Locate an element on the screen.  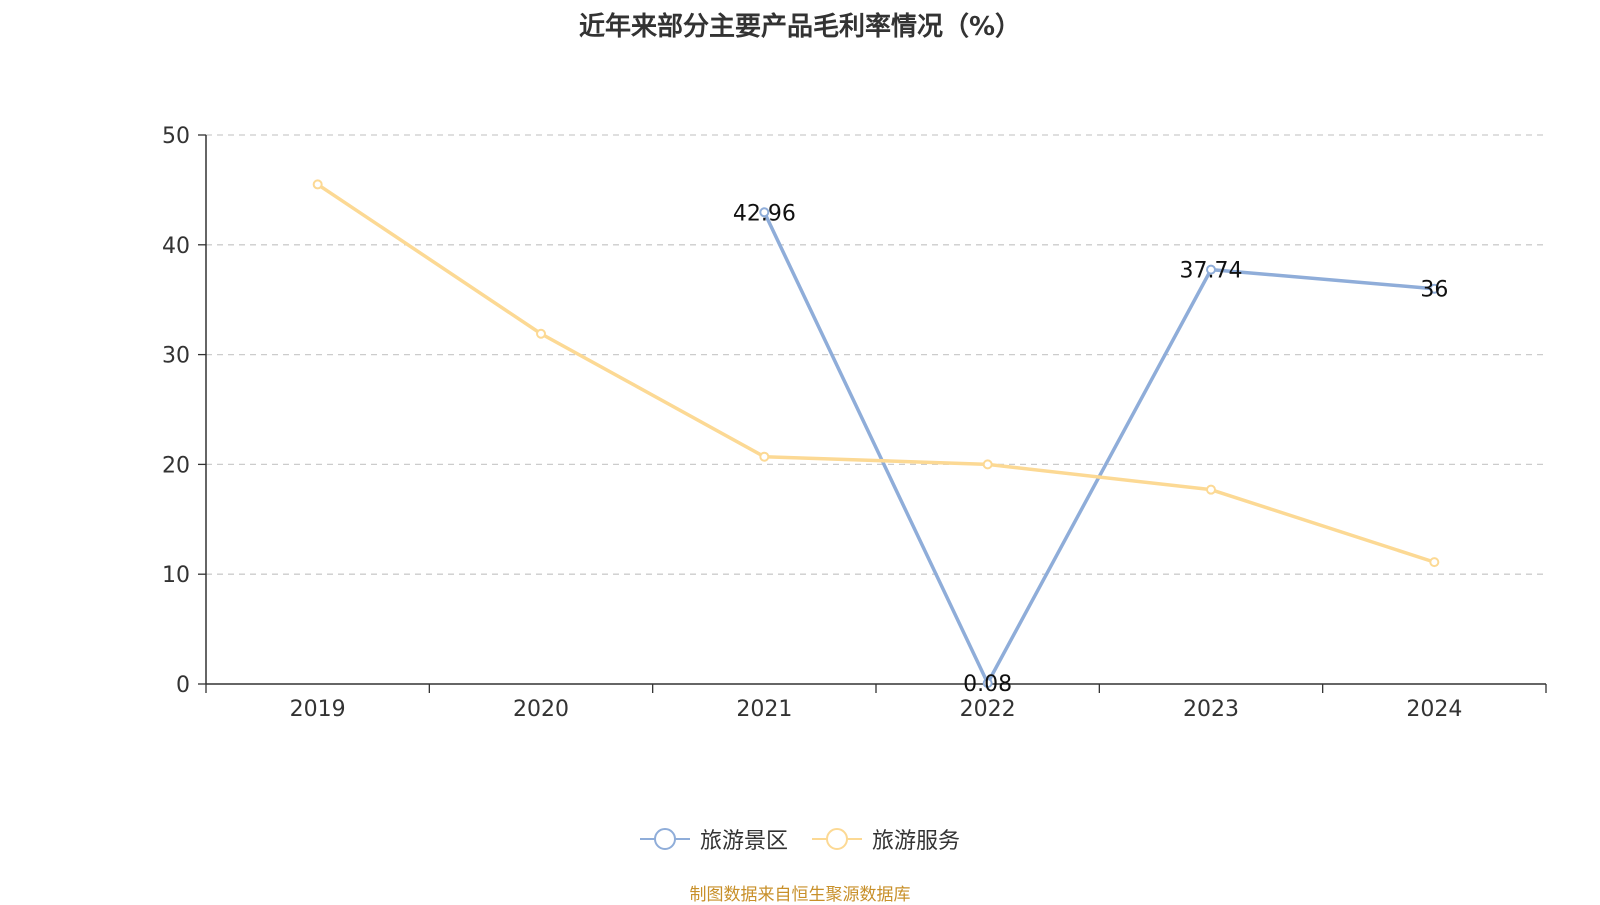
legend: 旅游景区 旅游服务 is located at coordinates (800, 839).